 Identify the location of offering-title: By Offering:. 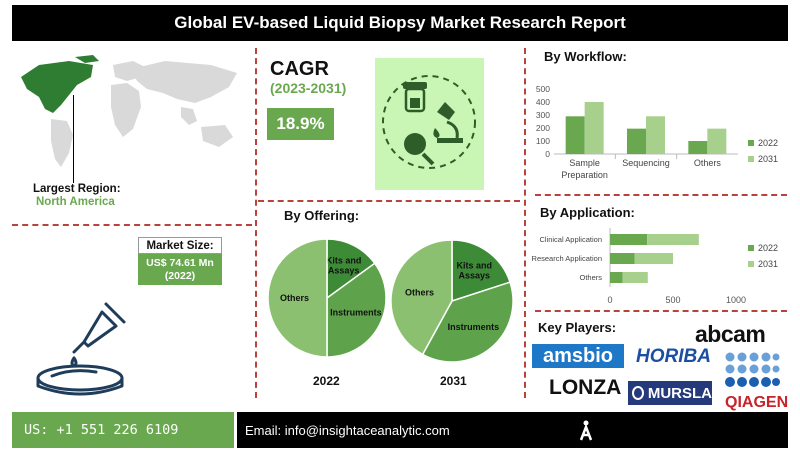
(322, 215).